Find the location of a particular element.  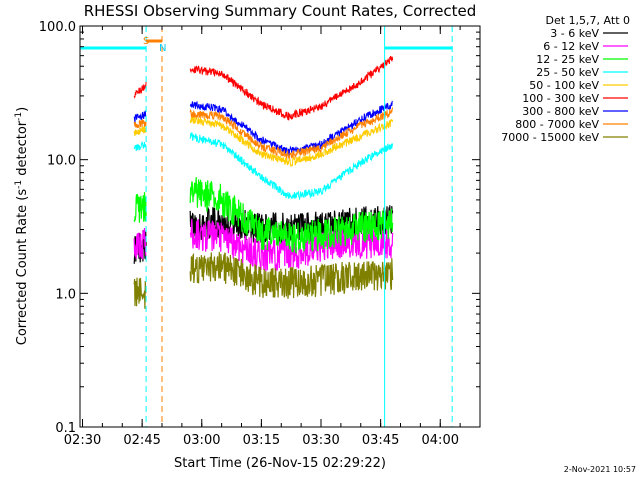

y-tick-label-2: 10.0 is located at coordinates (61, 161).